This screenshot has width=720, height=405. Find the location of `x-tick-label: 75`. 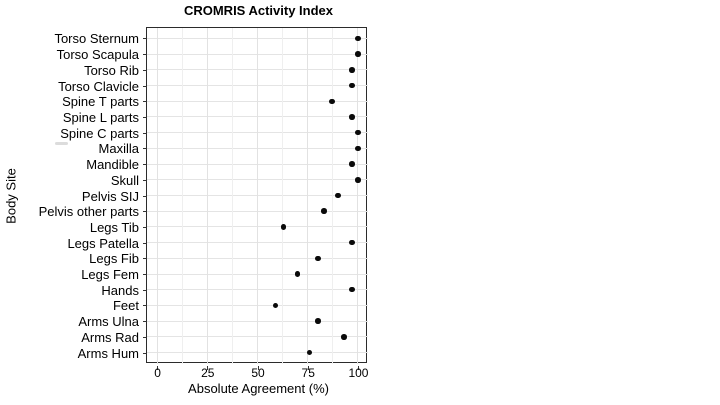

x-tick-label: 75 is located at coordinates (308, 373).